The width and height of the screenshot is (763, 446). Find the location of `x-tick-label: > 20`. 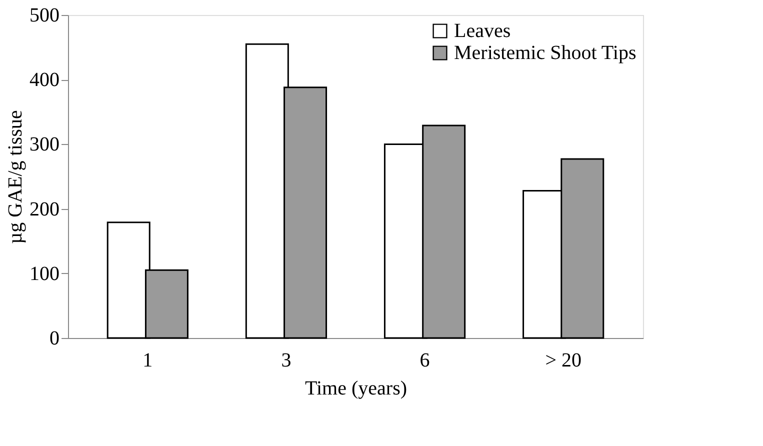

x-tick-label: > 20 is located at coordinates (563, 361).